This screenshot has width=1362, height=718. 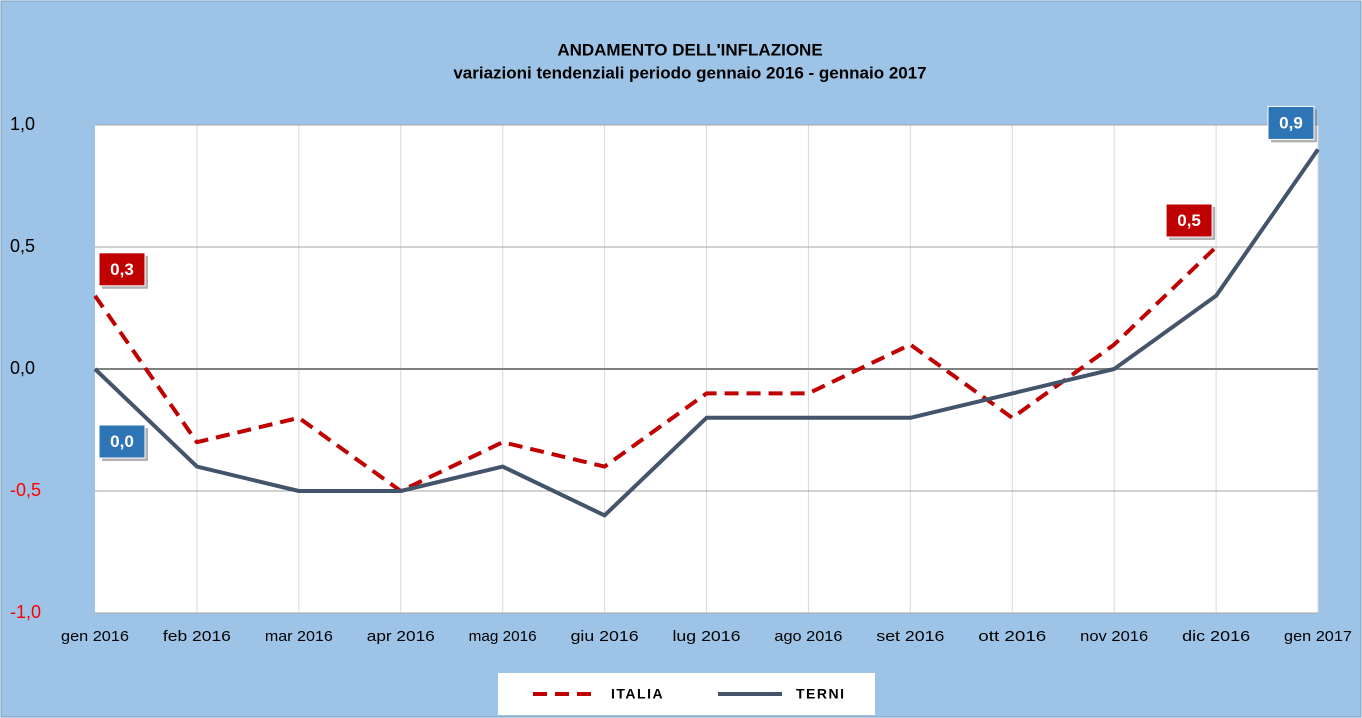 What do you see at coordinates (95, 636) in the screenshot?
I see `x-tick-label: gen 2016` at bounding box center [95, 636].